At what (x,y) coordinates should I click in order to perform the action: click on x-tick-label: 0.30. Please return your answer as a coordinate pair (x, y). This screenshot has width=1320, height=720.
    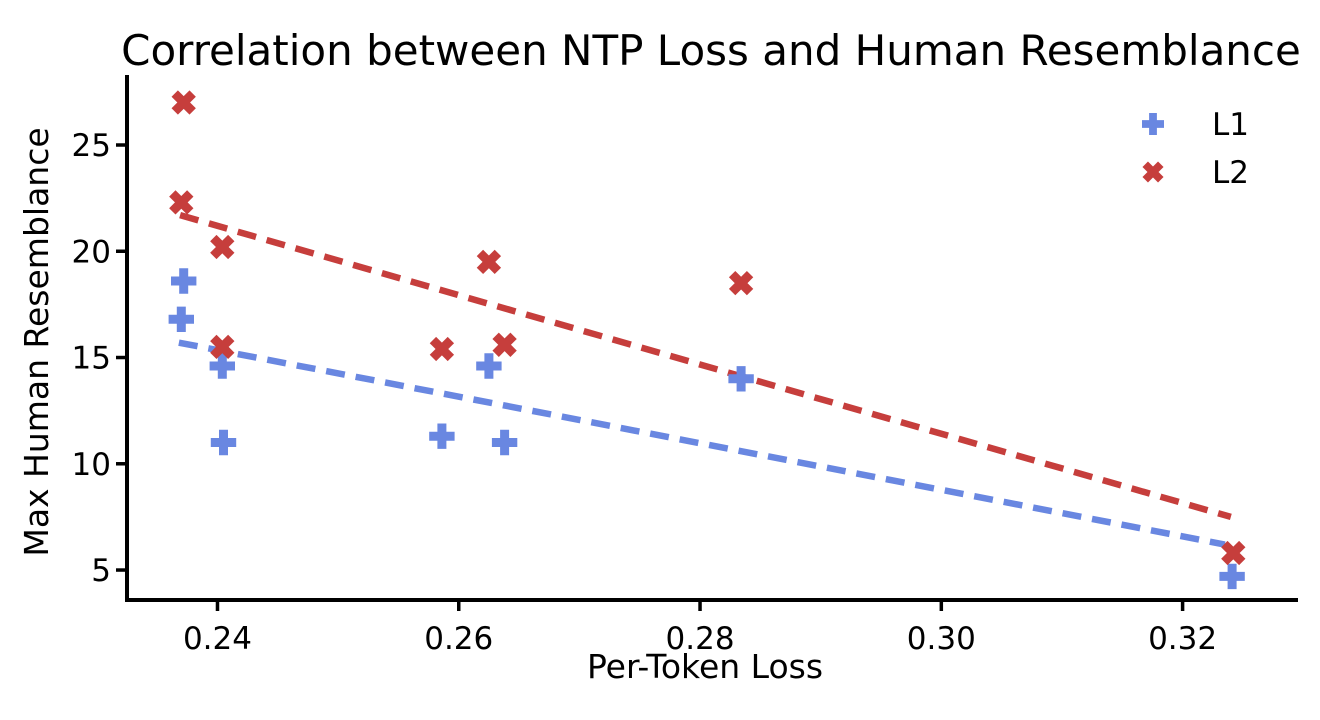
    Looking at the image, I should click on (941, 639).